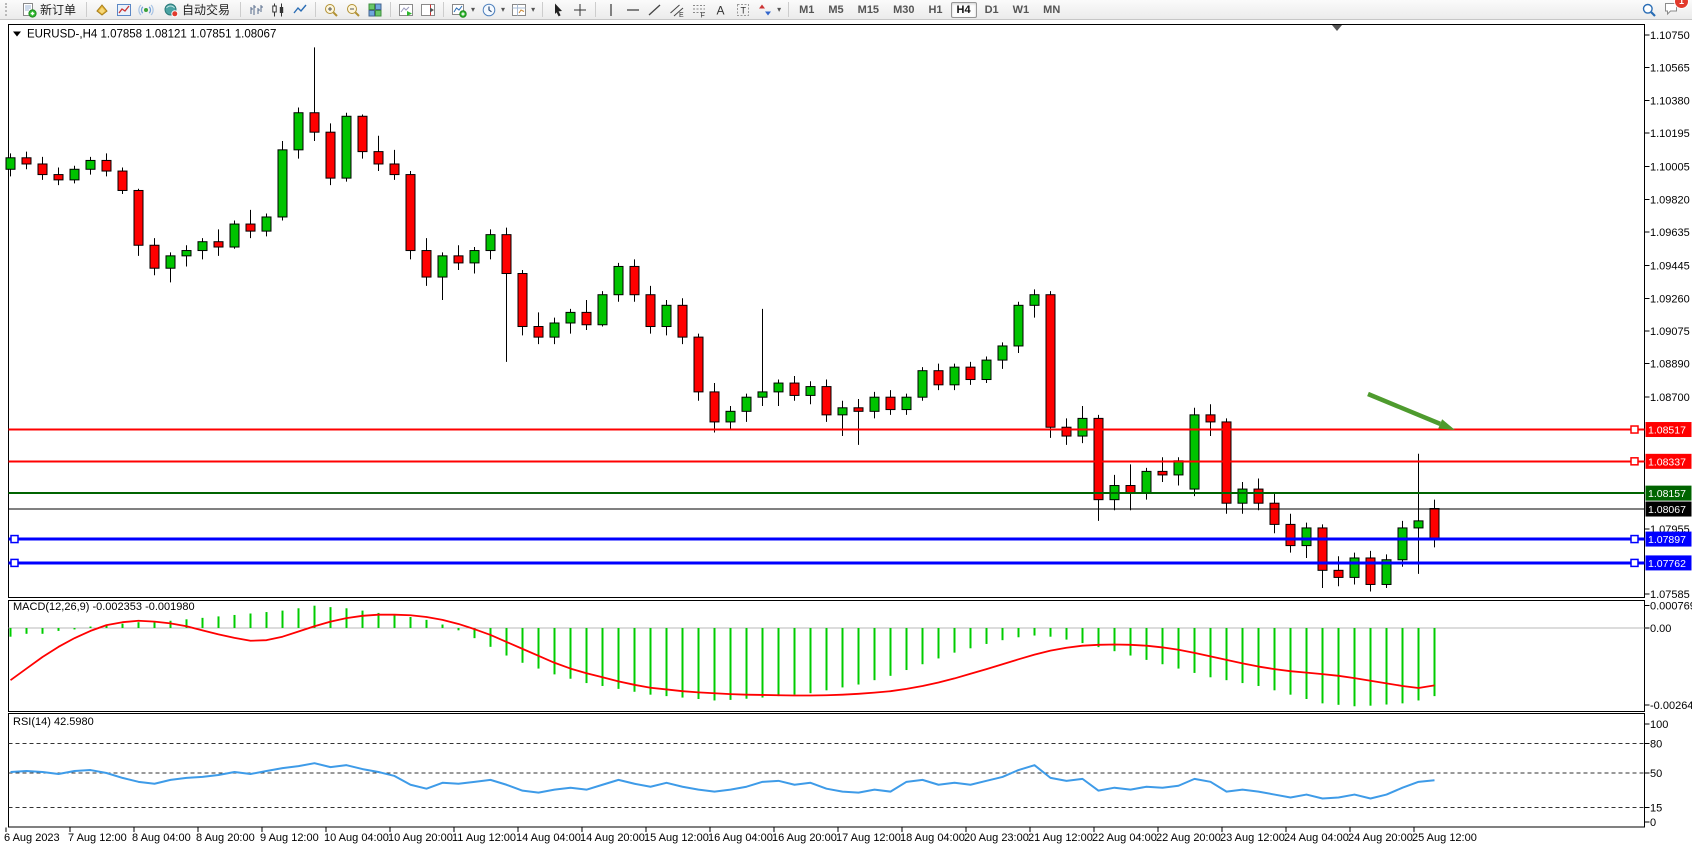  I want to click on profiles-icon, so click(102, 10).